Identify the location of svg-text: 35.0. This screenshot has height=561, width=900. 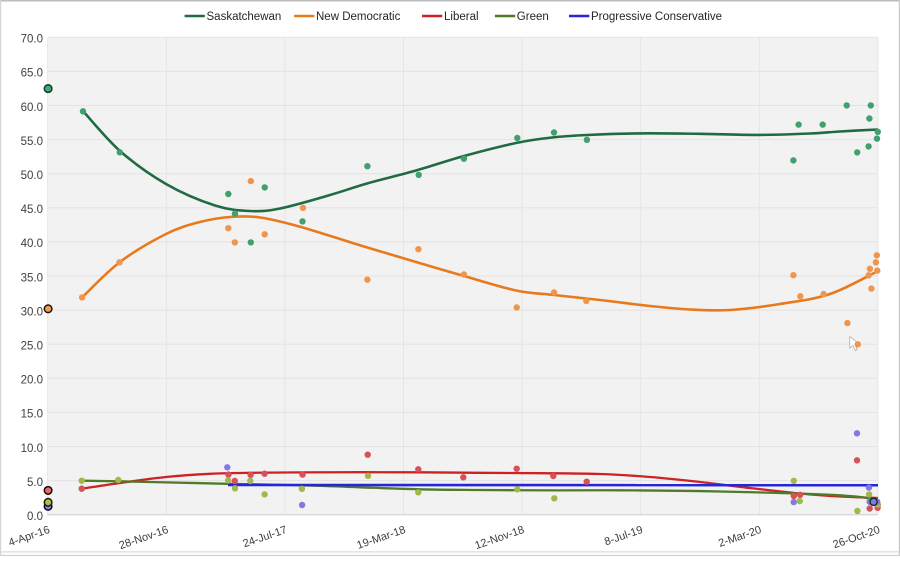
(32, 278).